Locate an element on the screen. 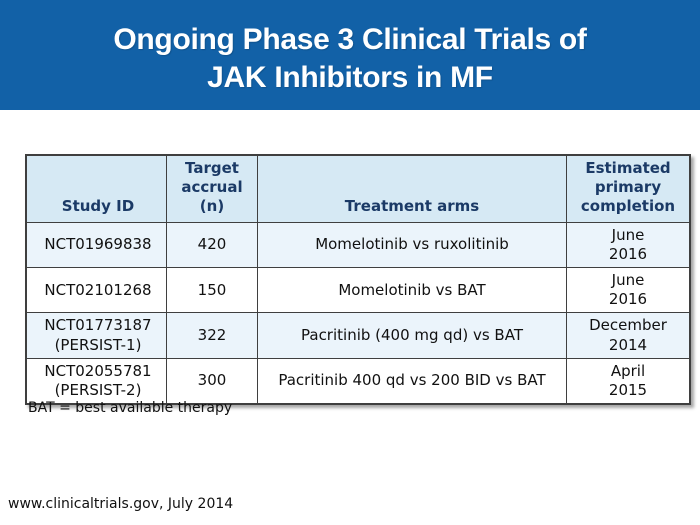 This screenshot has height=525, width=700. cell-target-accrual: 300 is located at coordinates (212, 381).